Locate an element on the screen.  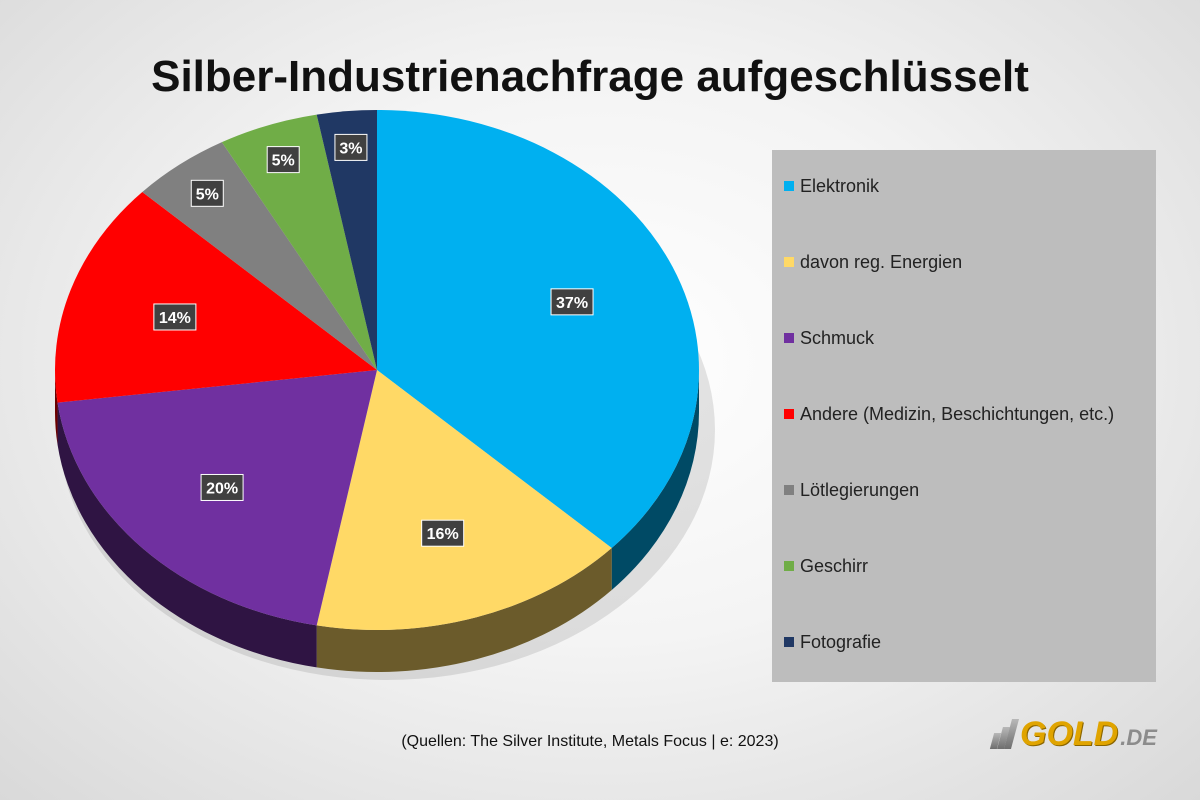
logo-text: GOLD is located at coordinates (1069, 733).